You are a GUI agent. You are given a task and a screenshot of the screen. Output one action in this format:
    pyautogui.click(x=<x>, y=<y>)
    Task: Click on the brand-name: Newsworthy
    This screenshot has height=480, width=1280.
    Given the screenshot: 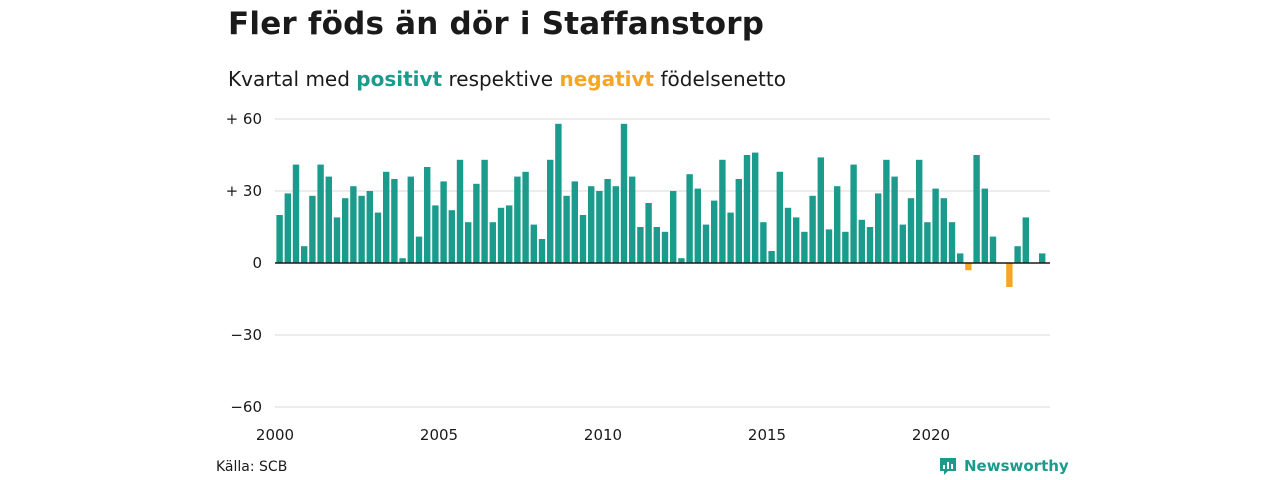 What is the action you would take?
    pyautogui.click(x=1016, y=466)
    